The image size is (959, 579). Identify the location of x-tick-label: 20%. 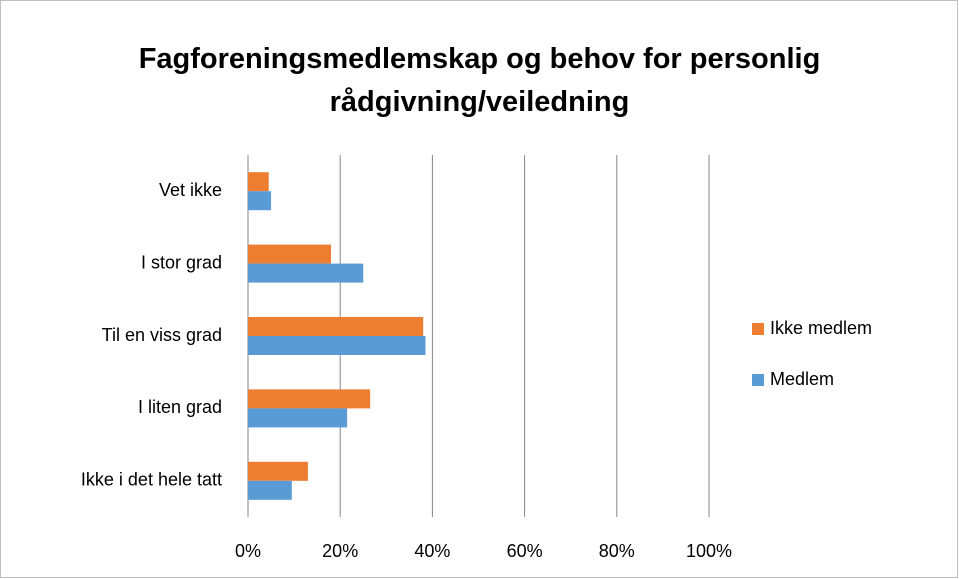
(340, 551).